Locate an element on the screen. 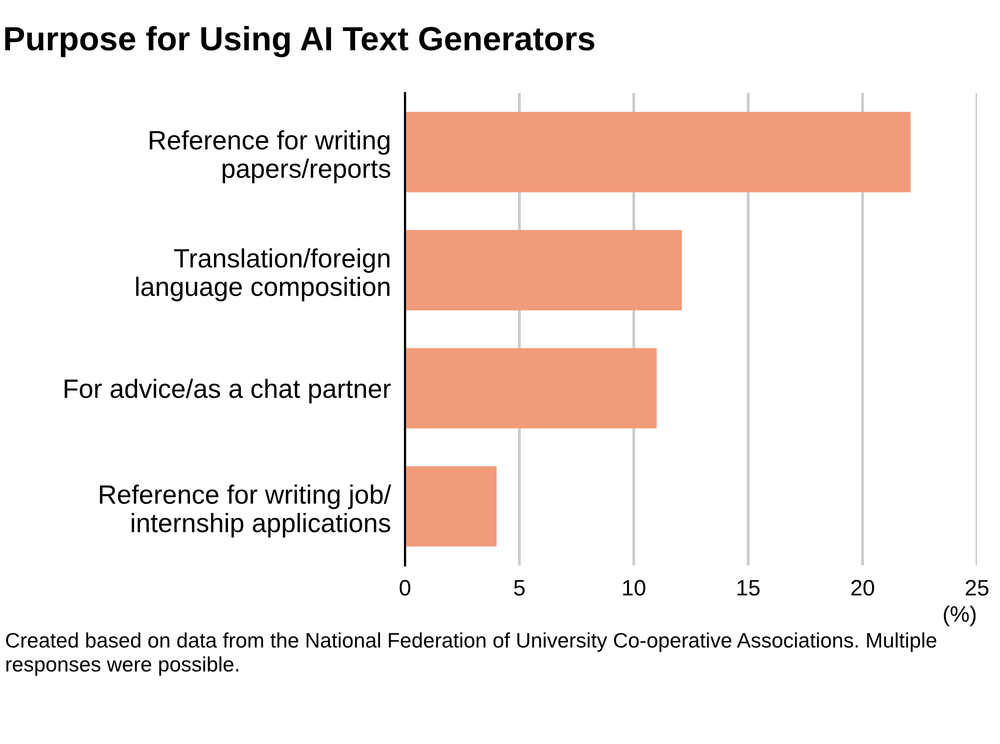  chart-title: Purpose for Using AI Text Generators is located at coordinates (299, 42).